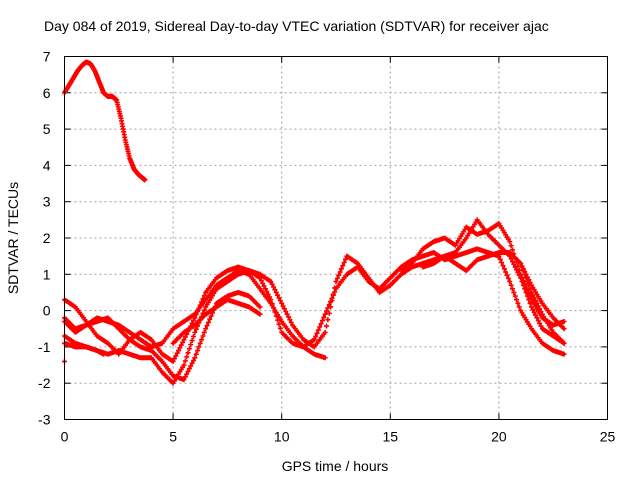 Image resolution: width=640 pixels, height=480 pixels. I want to click on y-tick-label: 2, so click(47, 238).